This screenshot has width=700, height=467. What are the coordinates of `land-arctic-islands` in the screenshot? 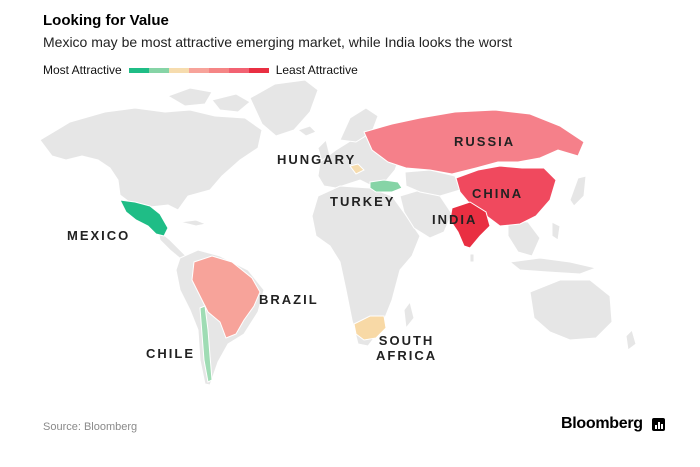 It's located at (208, 100).